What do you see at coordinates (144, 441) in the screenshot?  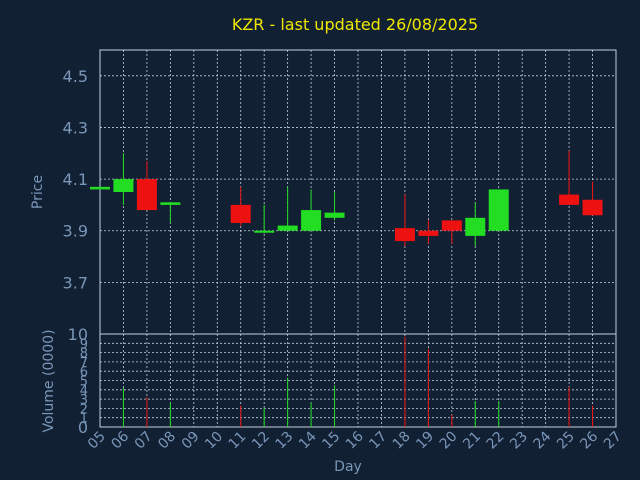 I see `x-tick-label: 07` at bounding box center [144, 441].